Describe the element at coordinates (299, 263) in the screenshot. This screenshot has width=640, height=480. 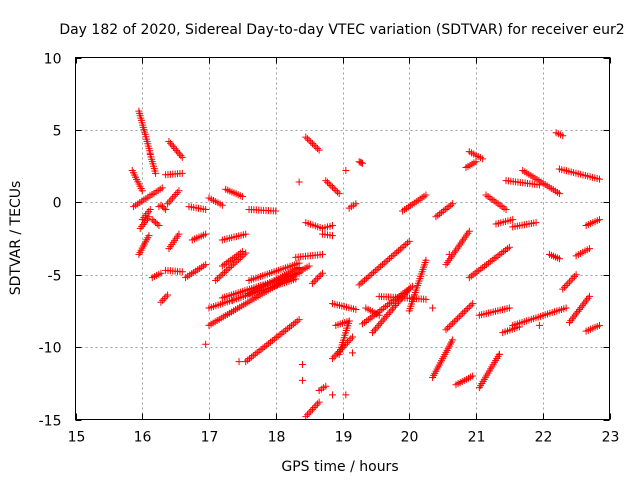
I see `data-point-s27` at that location.